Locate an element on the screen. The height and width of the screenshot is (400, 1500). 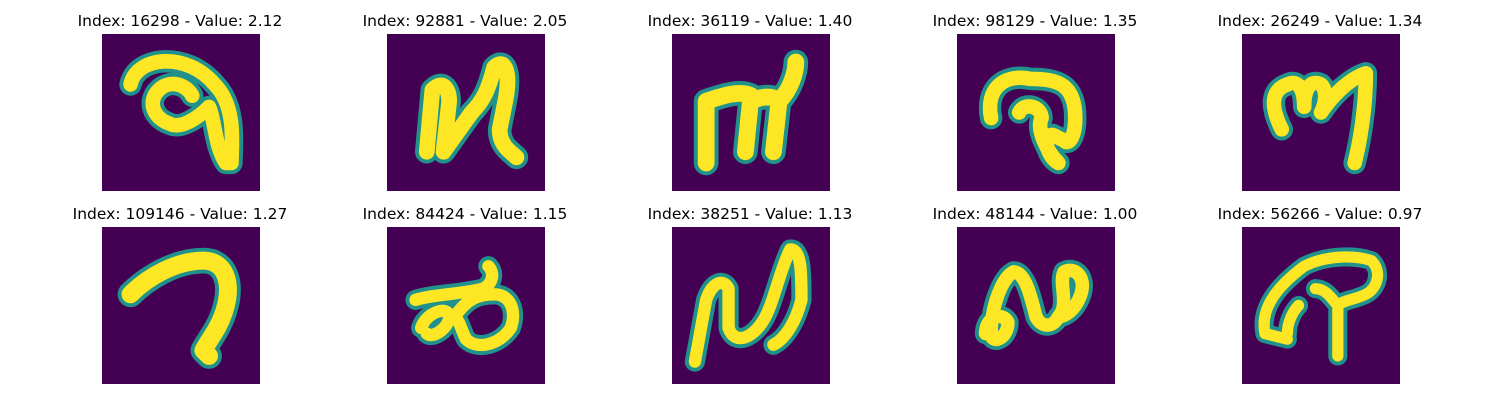
panel-title: Index: 56266 - Value: 0.97 is located at coordinates (1320, 214).